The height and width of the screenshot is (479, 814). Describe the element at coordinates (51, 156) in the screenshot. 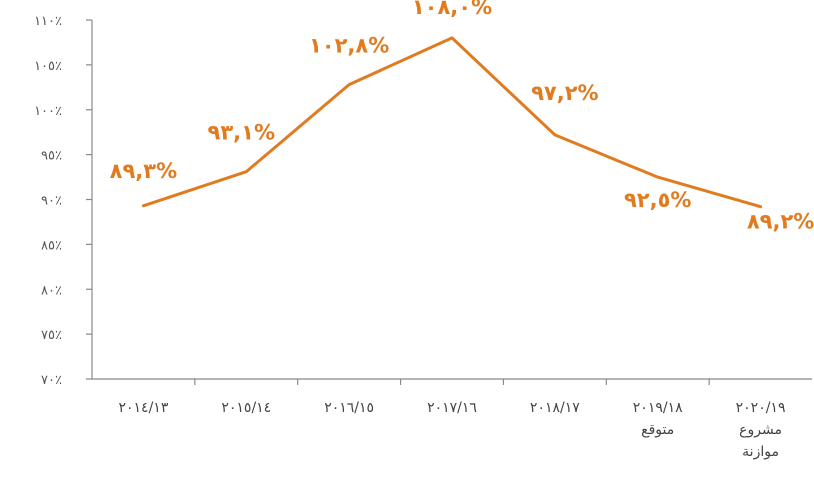

I see `y-tick-label: ٩٥٪` at that location.